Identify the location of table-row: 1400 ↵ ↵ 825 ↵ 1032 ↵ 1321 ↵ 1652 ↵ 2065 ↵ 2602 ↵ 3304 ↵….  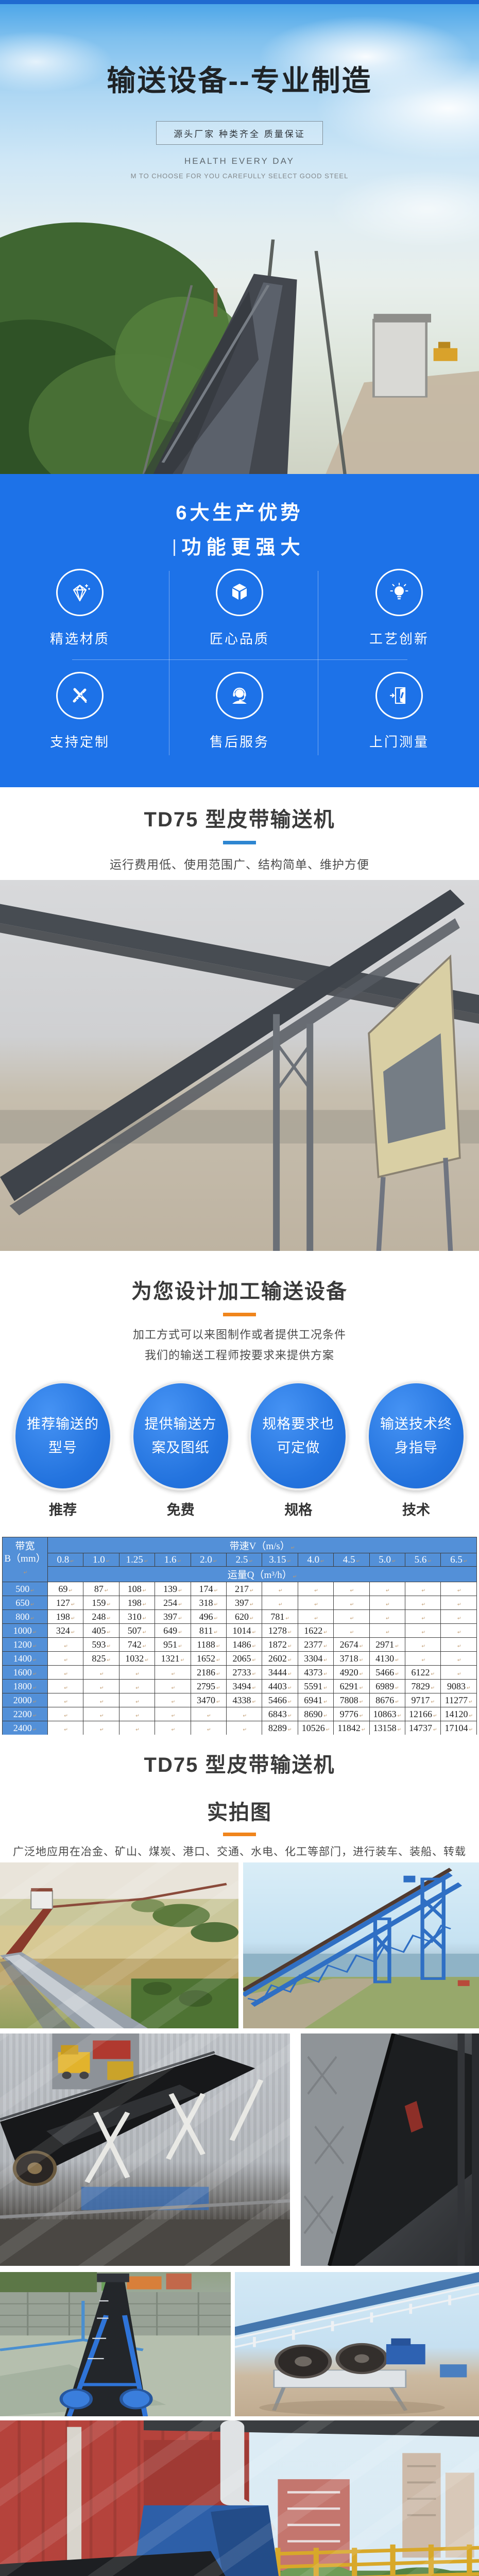
(239, 1659).